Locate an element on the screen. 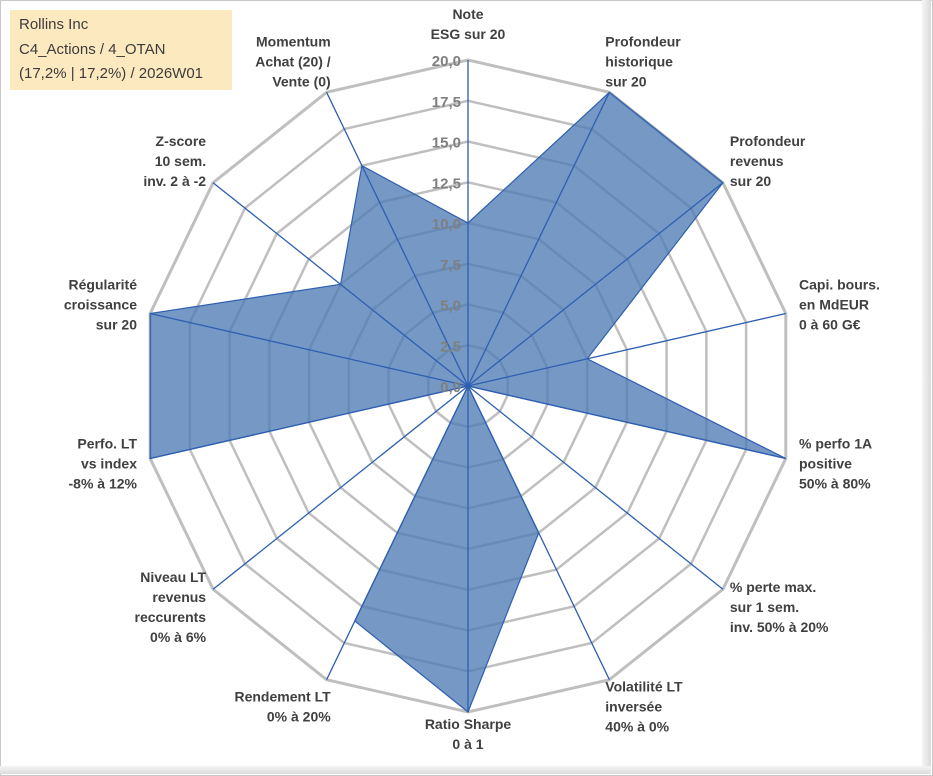 The height and width of the screenshot is (776, 933). axis-label-0: Note ESG sur 20 is located at coordinates (468, 24).